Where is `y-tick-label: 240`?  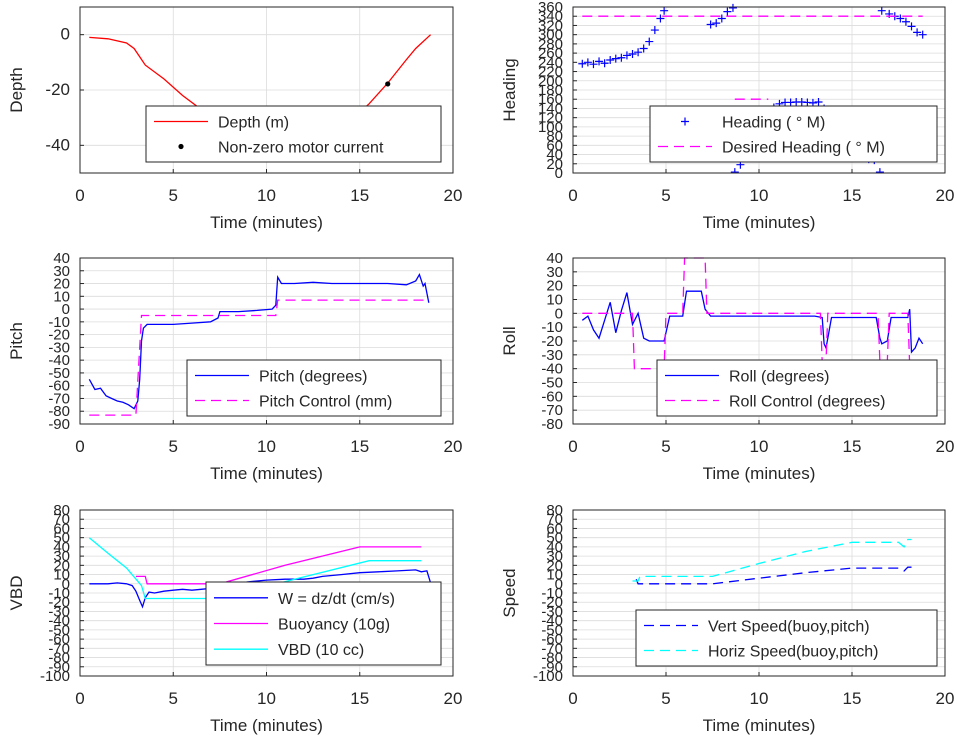 y-tick-label: 240 is located at coordinates (550, 62).